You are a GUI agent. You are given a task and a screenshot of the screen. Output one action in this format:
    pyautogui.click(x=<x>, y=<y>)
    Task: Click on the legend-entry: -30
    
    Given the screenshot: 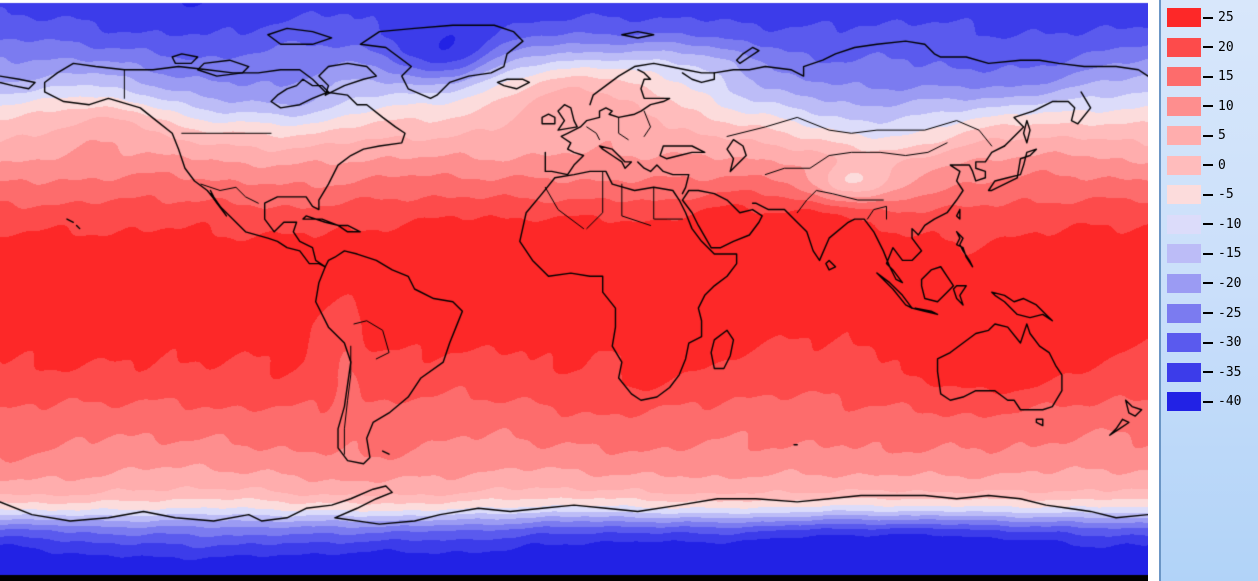 What is the action you would take?
    pyautogui.click(x=1201, y=343)
    